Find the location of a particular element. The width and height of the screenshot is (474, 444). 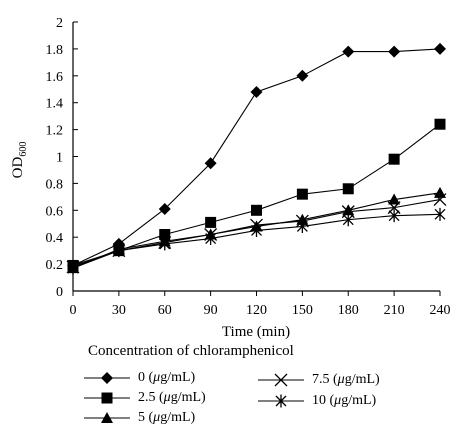

legend-label: 5 (μg/mL) is located at coordinates (167, 417).